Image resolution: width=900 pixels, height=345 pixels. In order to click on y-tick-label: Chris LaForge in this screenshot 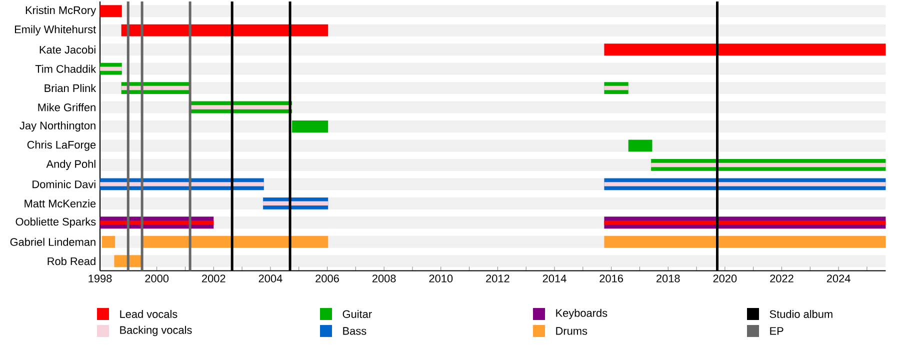, I will do `click(61, 145)`.